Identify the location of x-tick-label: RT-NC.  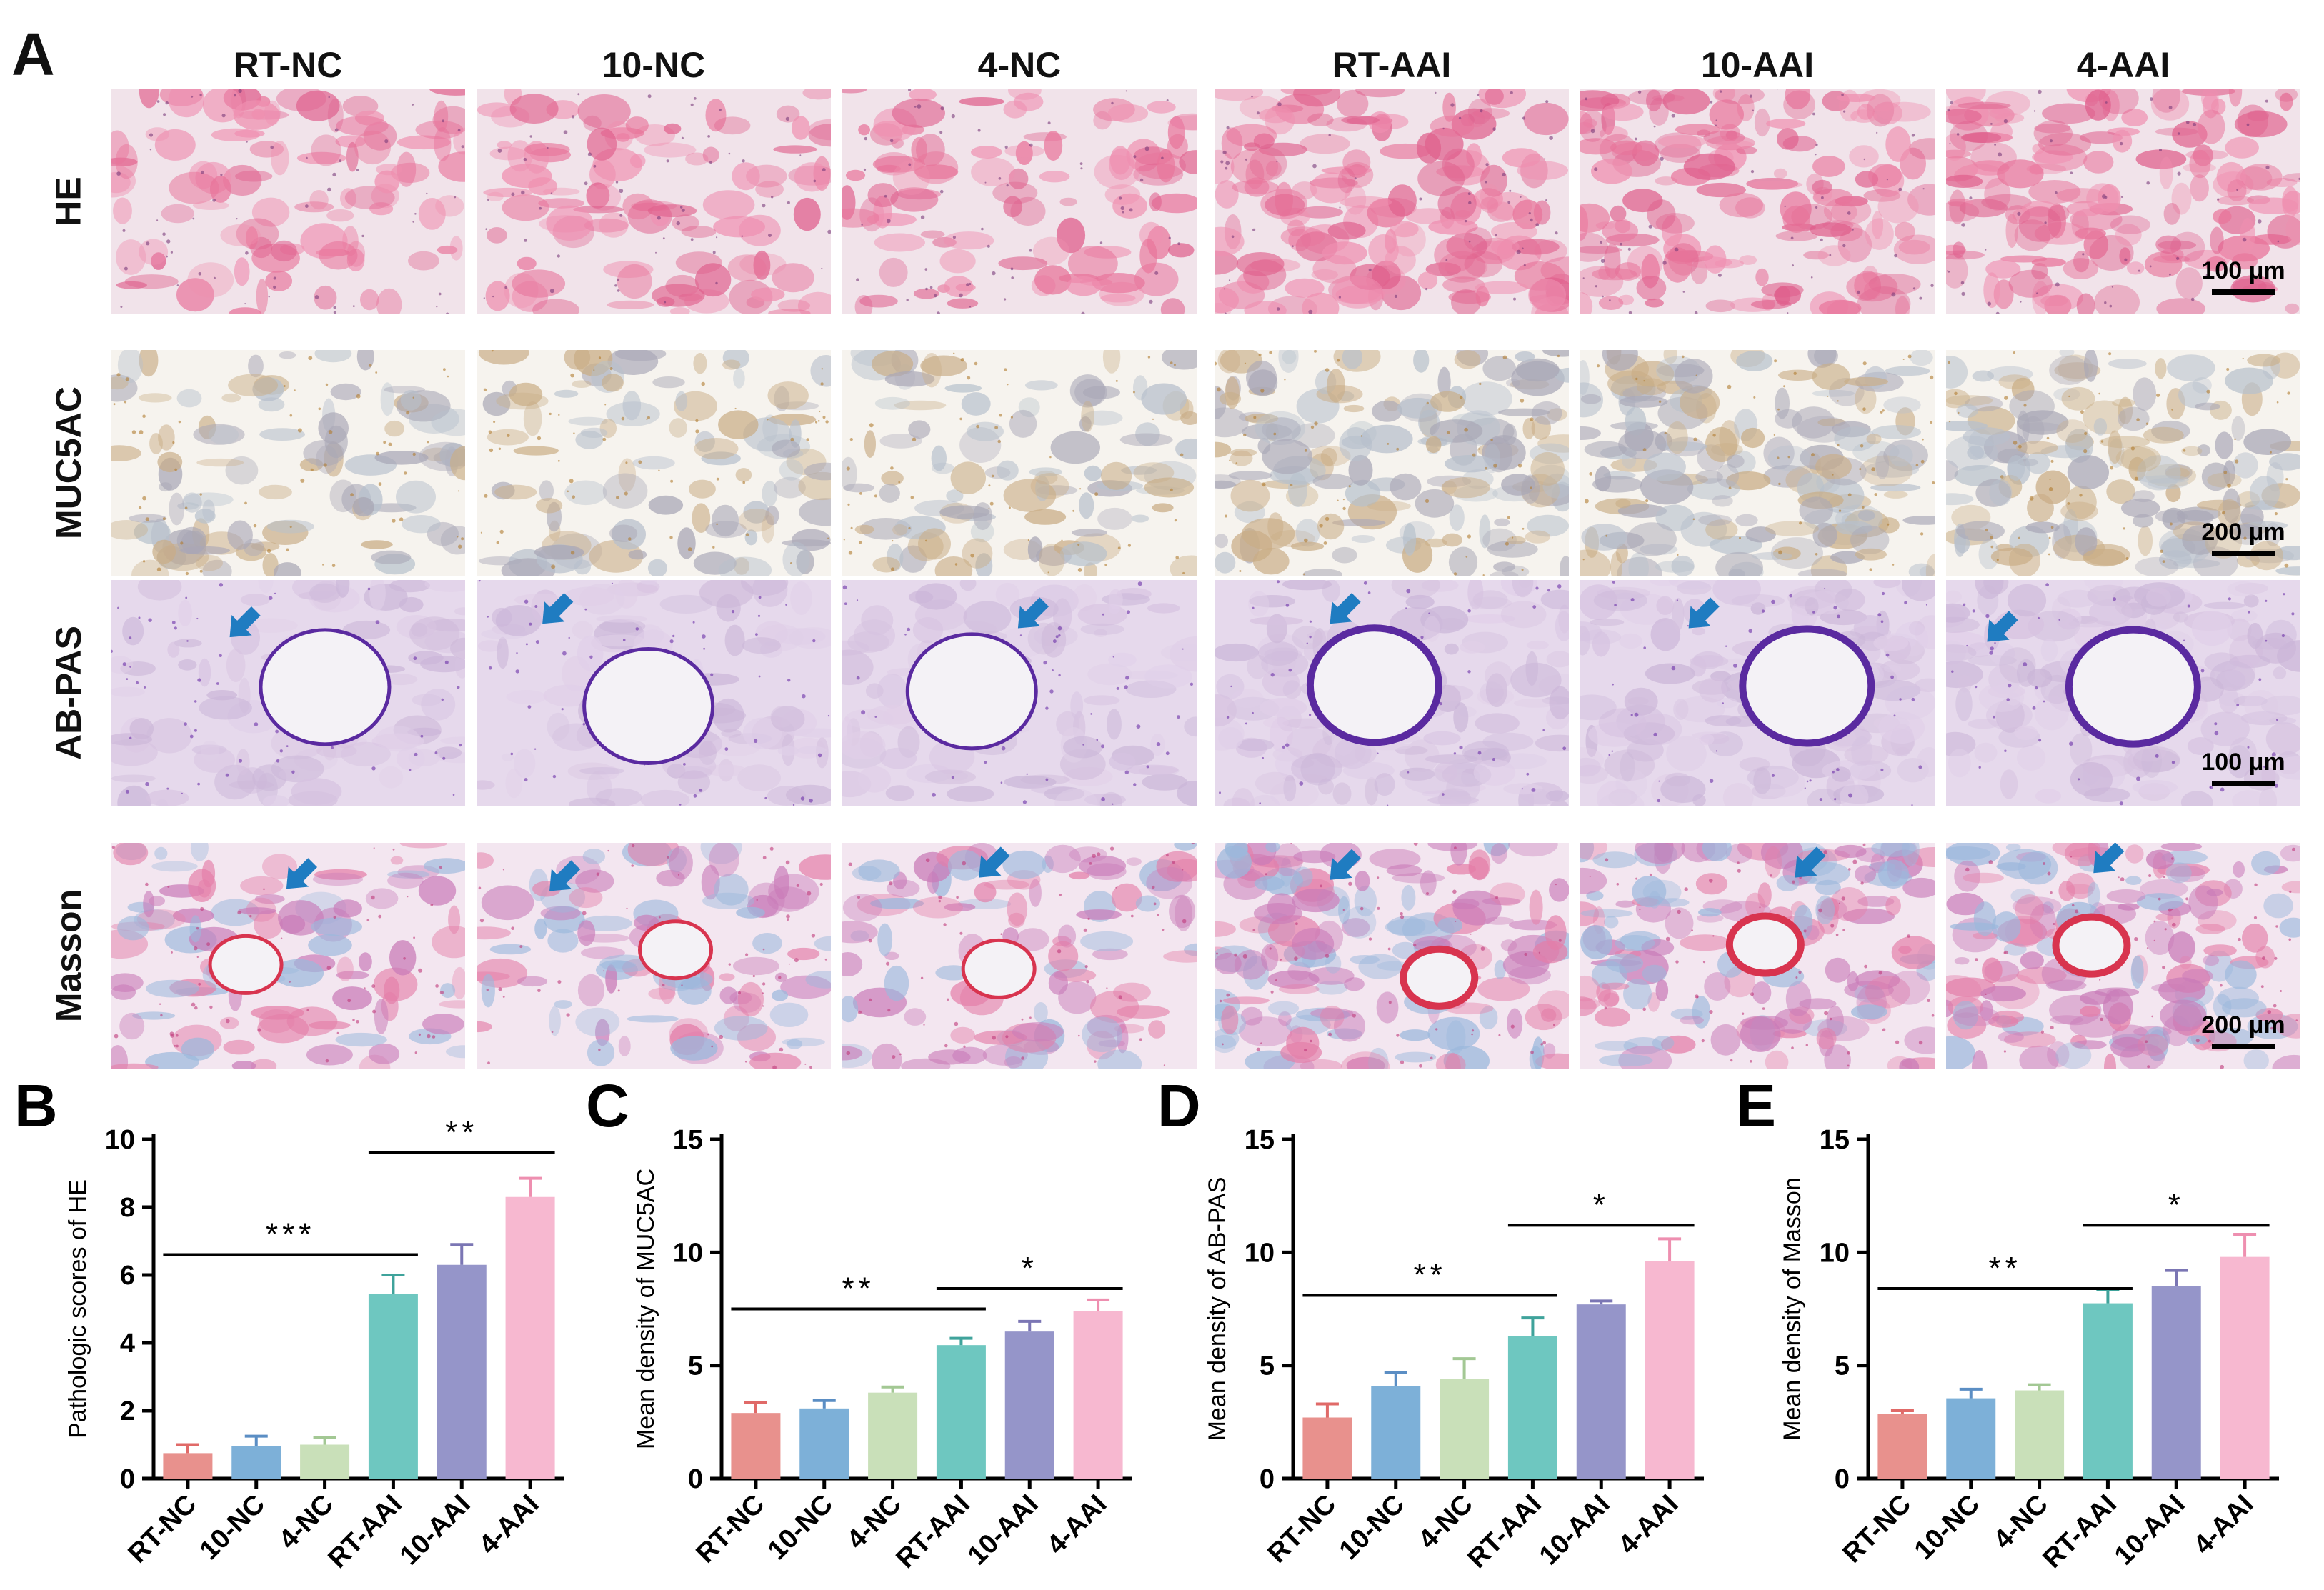
(1877, 1529).